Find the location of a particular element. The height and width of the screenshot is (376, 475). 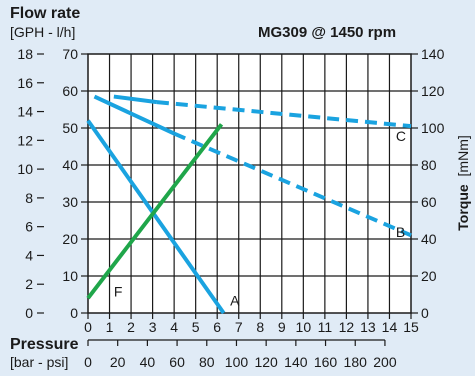

psi-tick-label: 140 is located at coordinates (296, 362).